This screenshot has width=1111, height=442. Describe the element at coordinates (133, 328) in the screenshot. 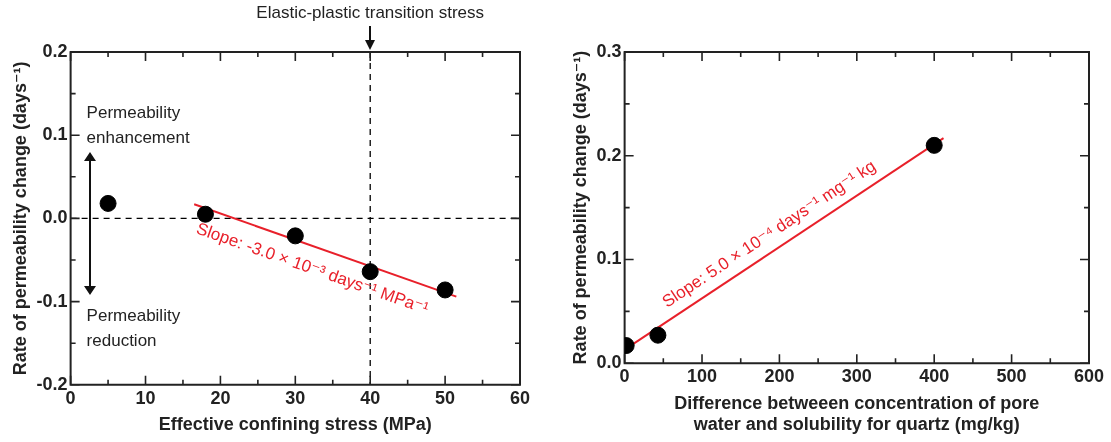

I see `annotation: Permeability reduction` at that location.